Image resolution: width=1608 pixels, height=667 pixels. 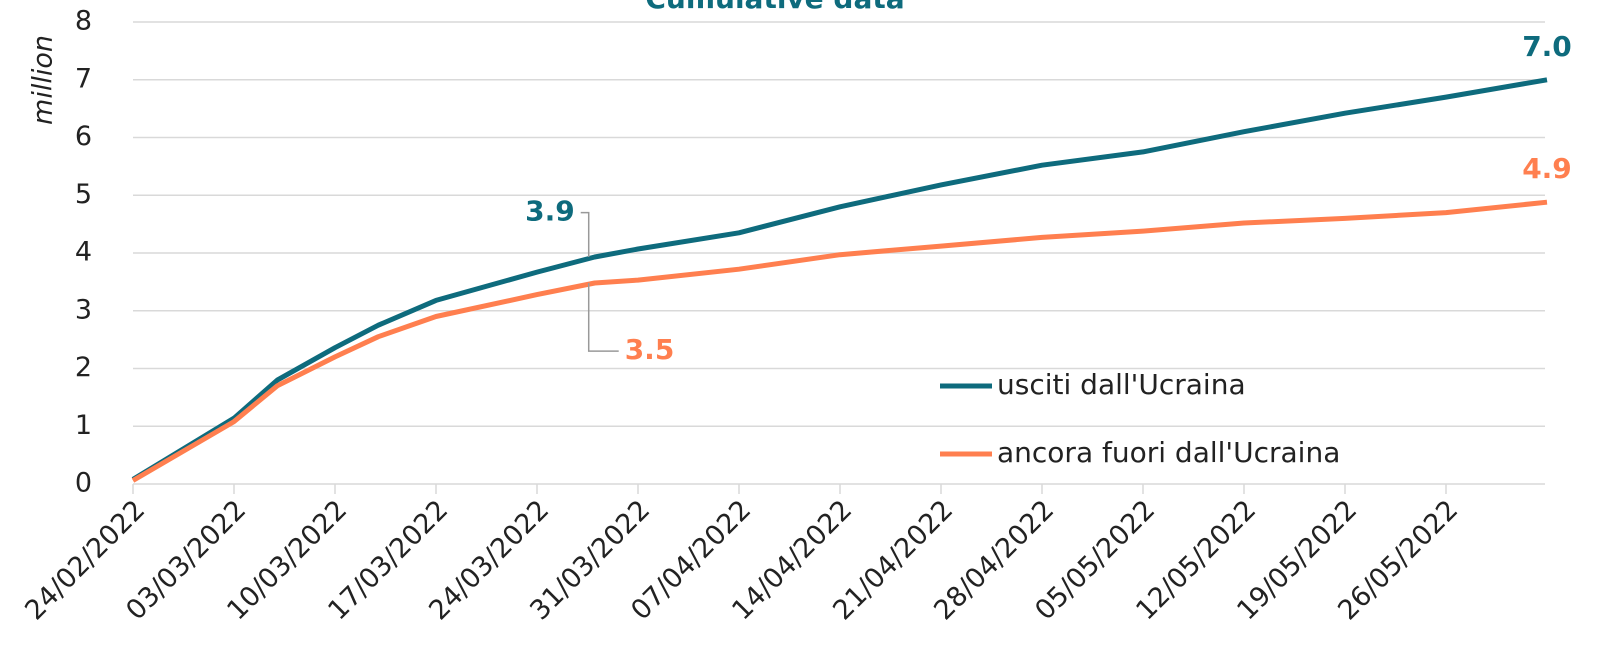 What do you see at coordinates (83, 136) in the screenshot?
I see `y-tick-label: 6` at bounding box center [83, 136].